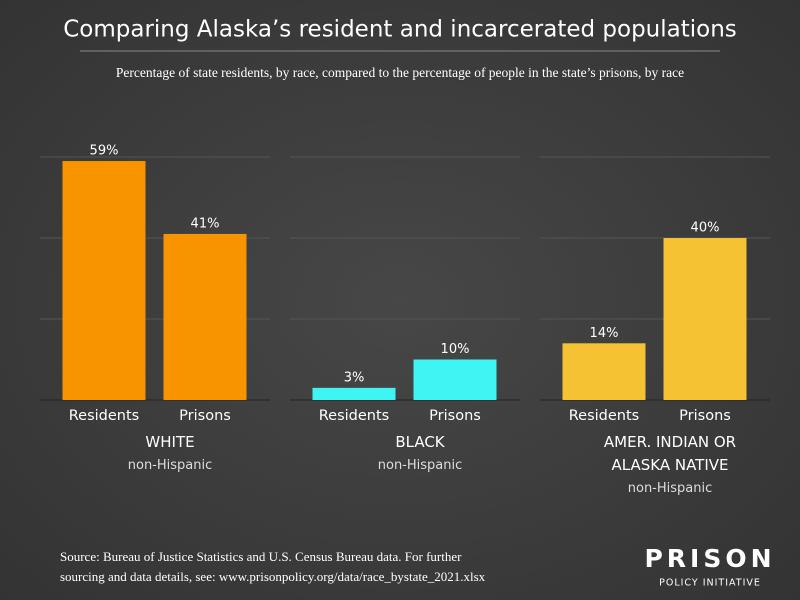 The height and width of the screenshot is (600, 800). What do you see at coordinates (354, 377) in the screenshot?
I see `value-label: 3%` at bounding box center [354, 377].